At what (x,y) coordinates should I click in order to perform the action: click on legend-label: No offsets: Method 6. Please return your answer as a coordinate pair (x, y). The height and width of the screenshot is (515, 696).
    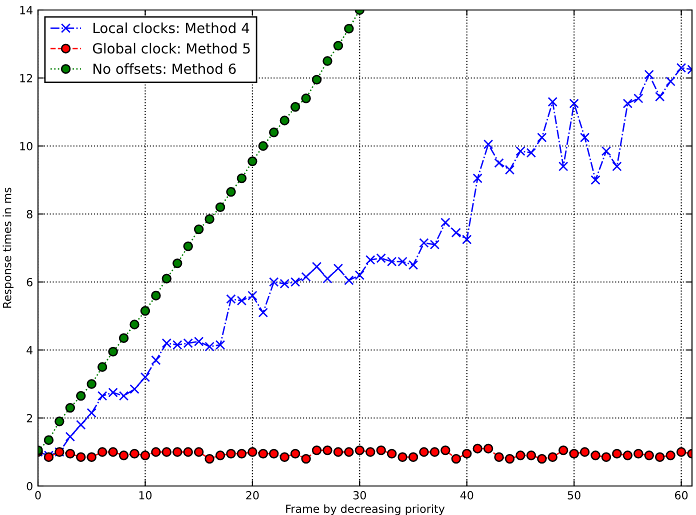
    Looking at the image, I should click on (165, 68).